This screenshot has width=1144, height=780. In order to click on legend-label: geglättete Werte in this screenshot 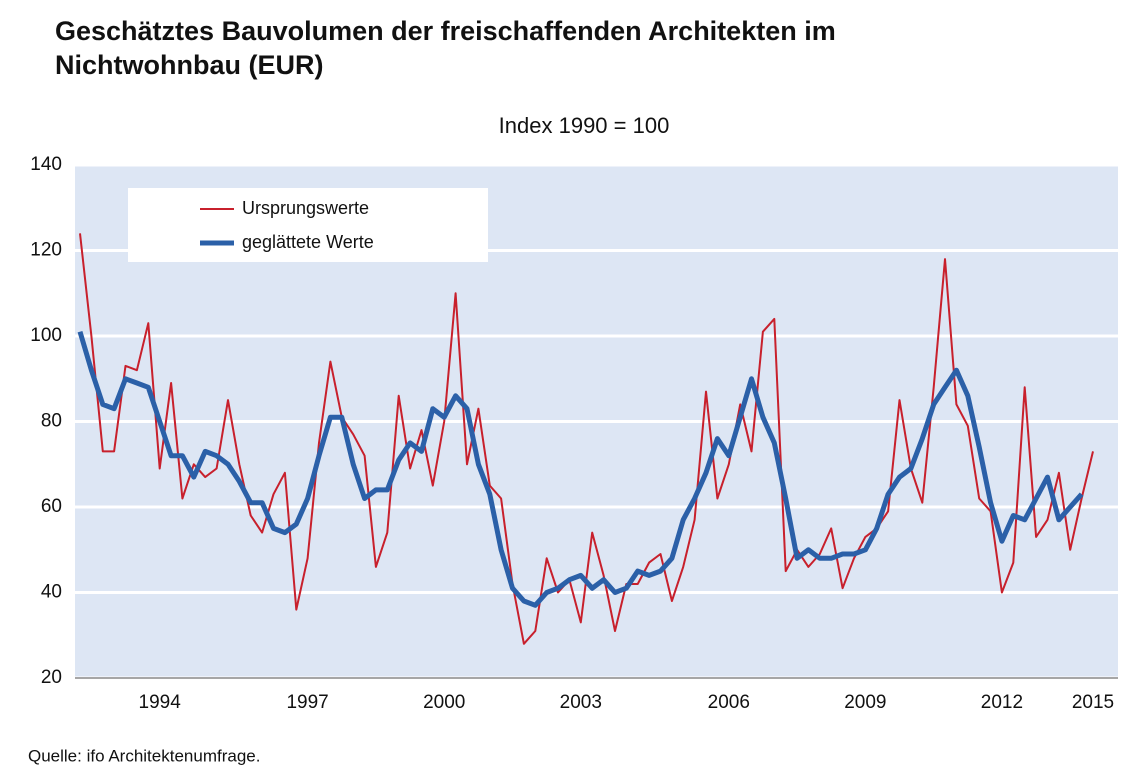, I will do `click(308, 242)`.